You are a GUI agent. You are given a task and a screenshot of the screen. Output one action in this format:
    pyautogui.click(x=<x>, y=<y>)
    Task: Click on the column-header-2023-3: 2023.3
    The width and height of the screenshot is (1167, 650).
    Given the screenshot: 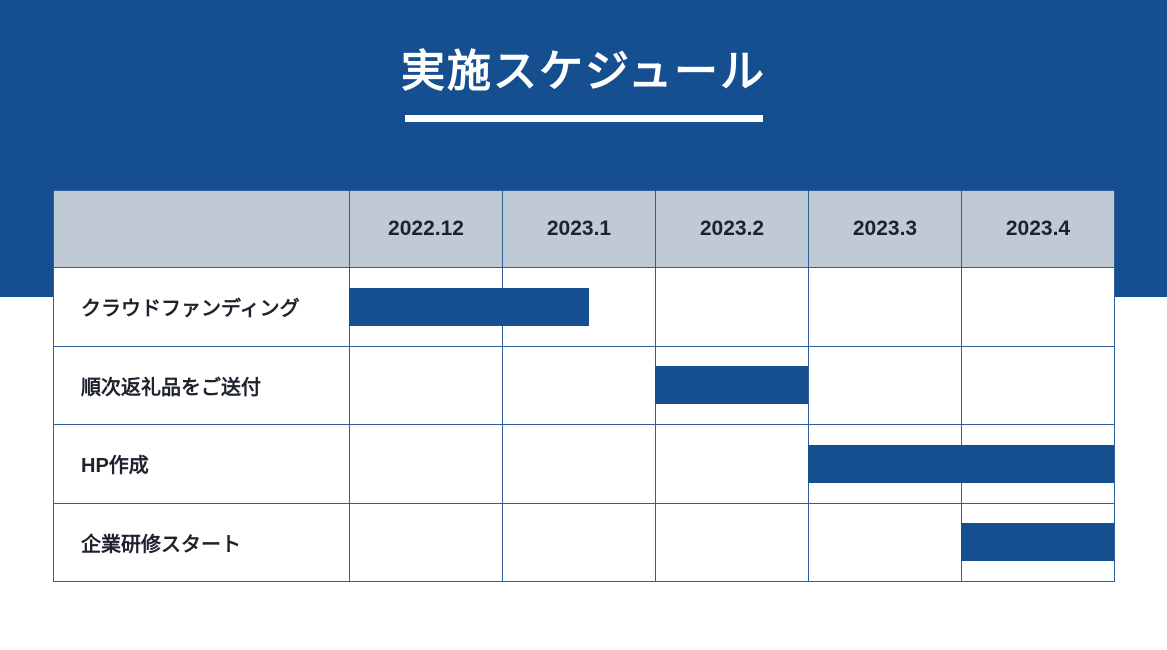 What is the action you would take?
    pyautogui.click(x=884, y=229)
    